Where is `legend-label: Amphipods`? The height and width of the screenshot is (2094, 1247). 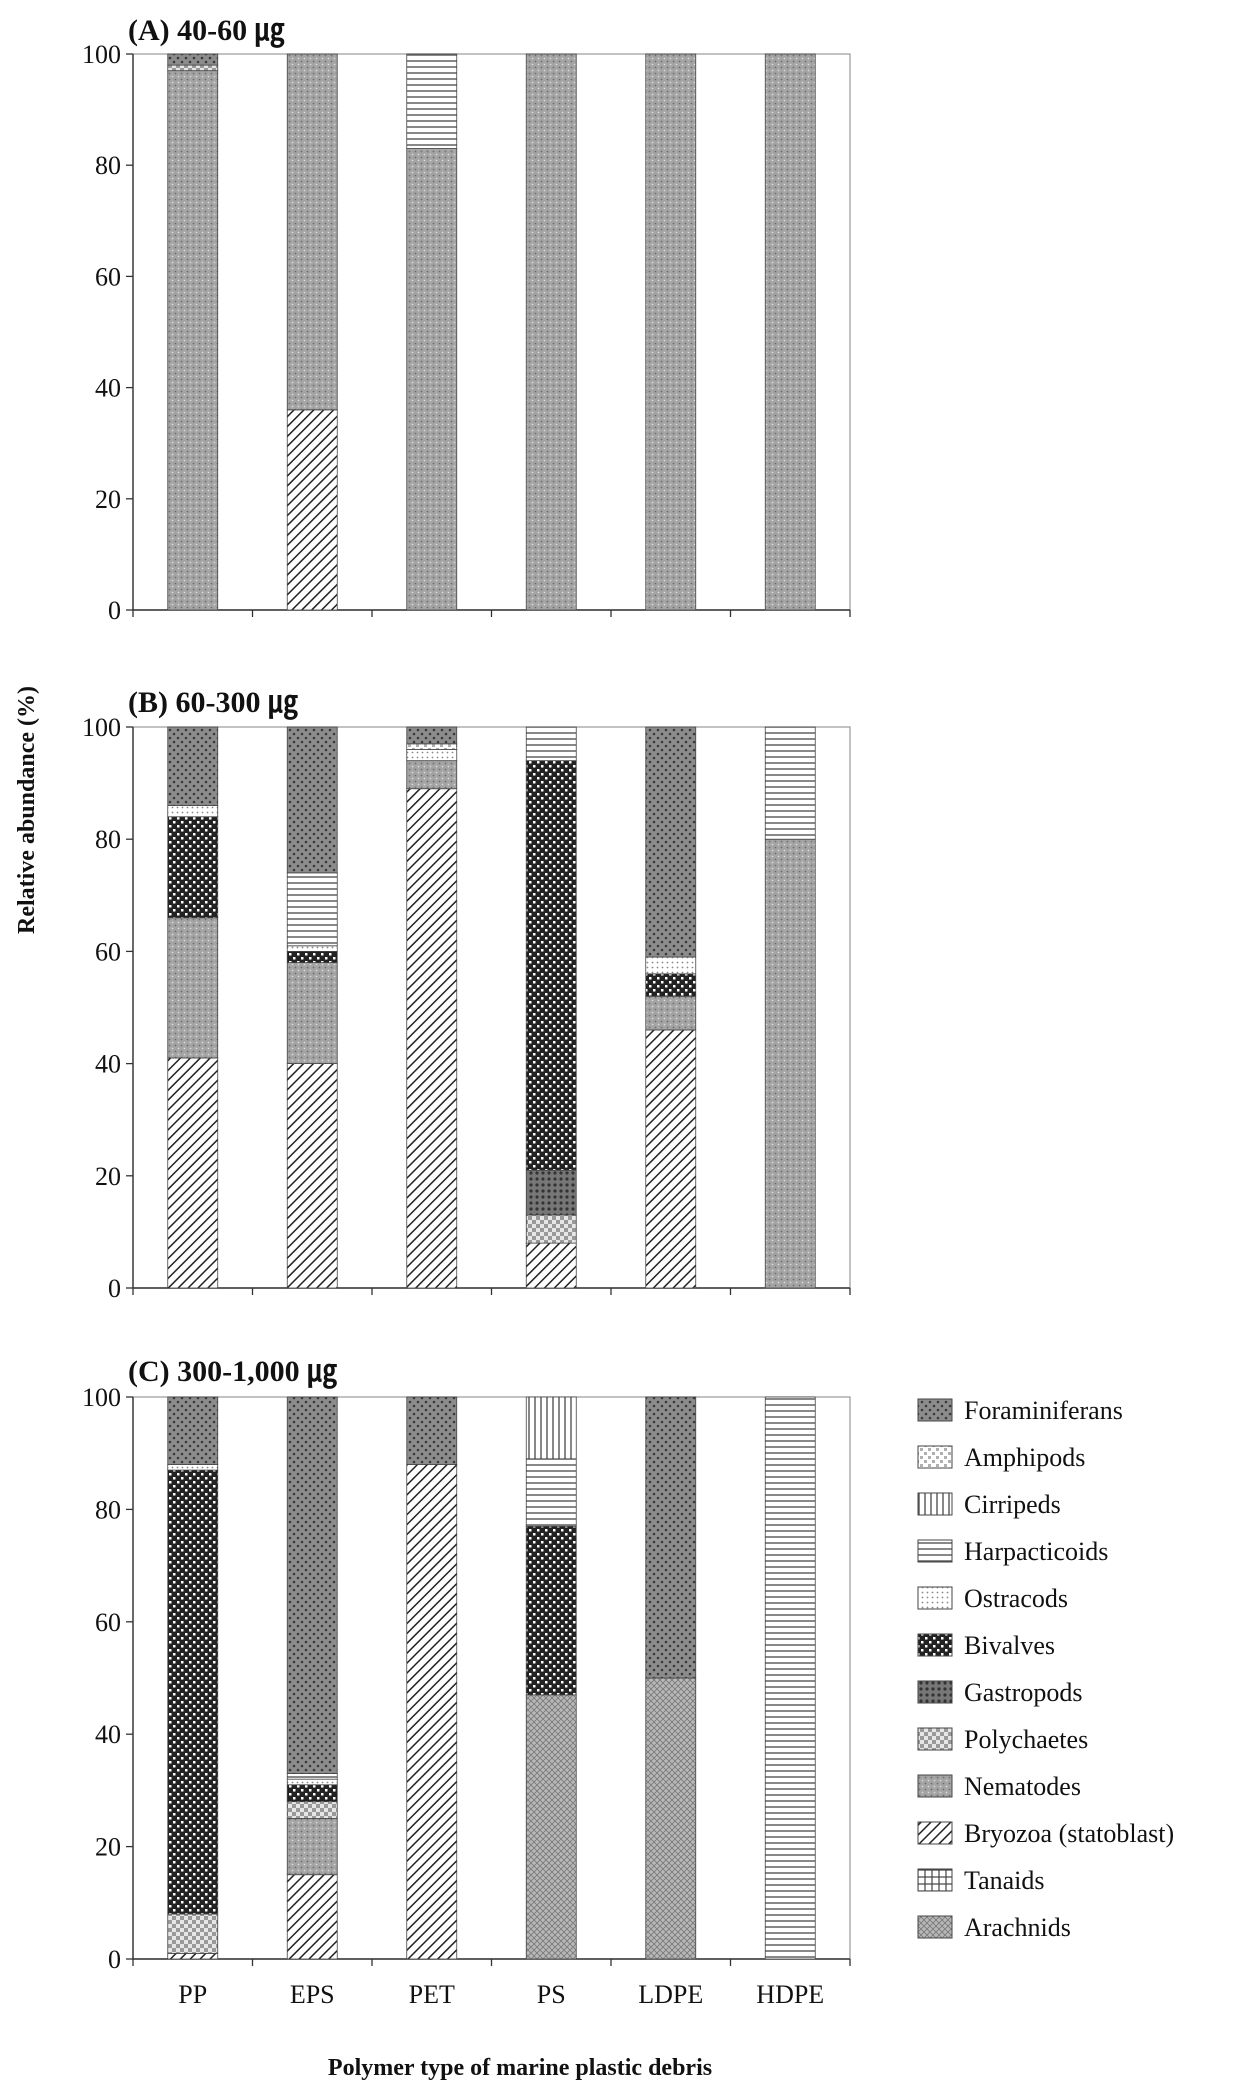
legend-label: Amphipods is located at coordinates (1024, 1457).